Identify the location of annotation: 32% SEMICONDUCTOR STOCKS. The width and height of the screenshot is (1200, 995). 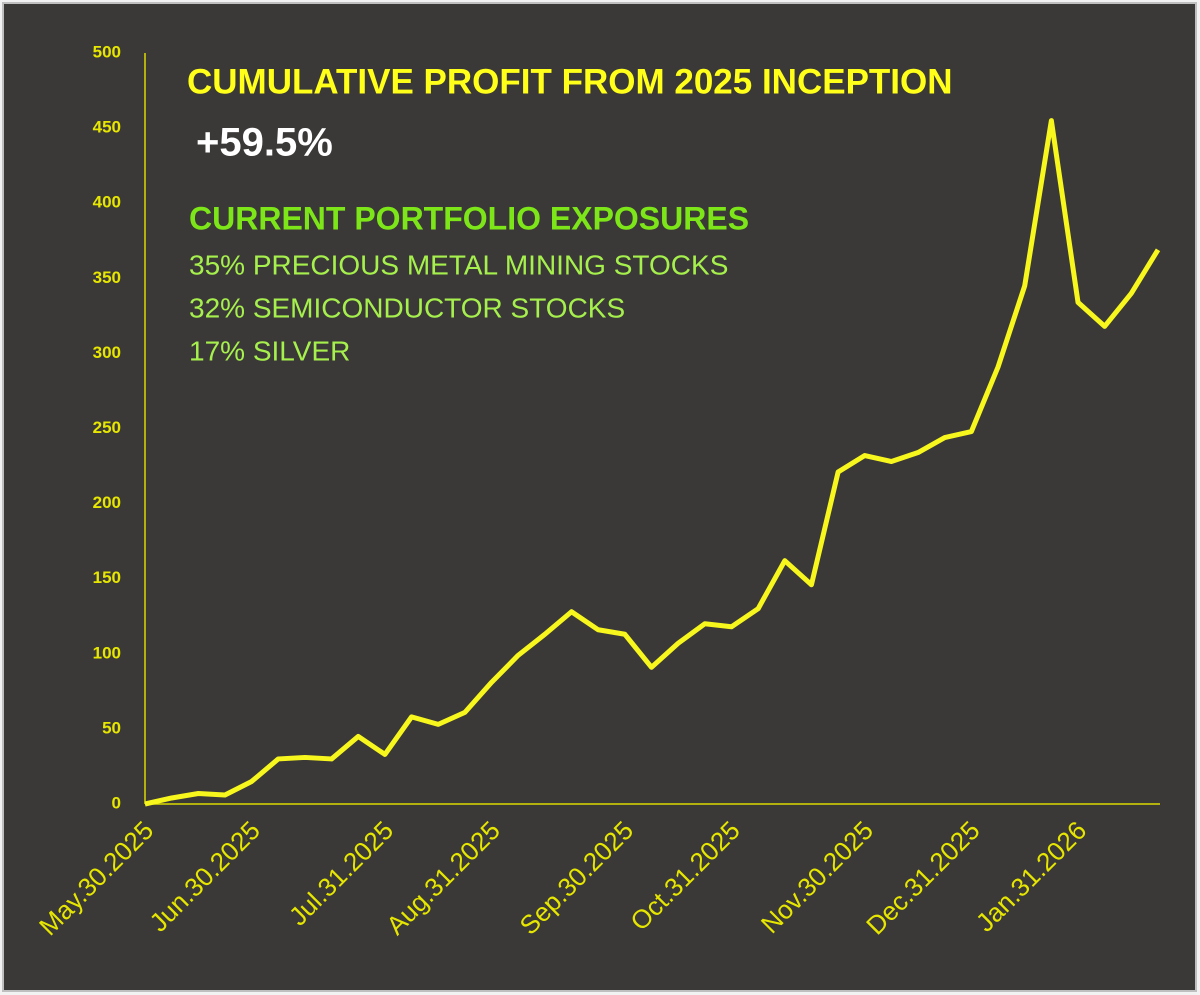
(407, 307).